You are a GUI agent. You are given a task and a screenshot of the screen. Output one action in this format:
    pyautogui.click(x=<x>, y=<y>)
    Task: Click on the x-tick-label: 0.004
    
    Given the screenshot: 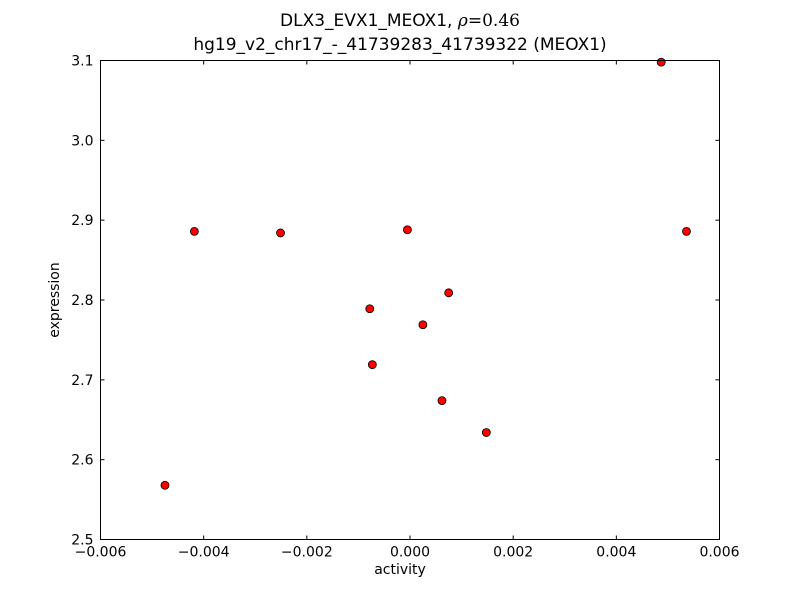 What is the action you would take?
    pyautogui.click(x=616, y=553)
    